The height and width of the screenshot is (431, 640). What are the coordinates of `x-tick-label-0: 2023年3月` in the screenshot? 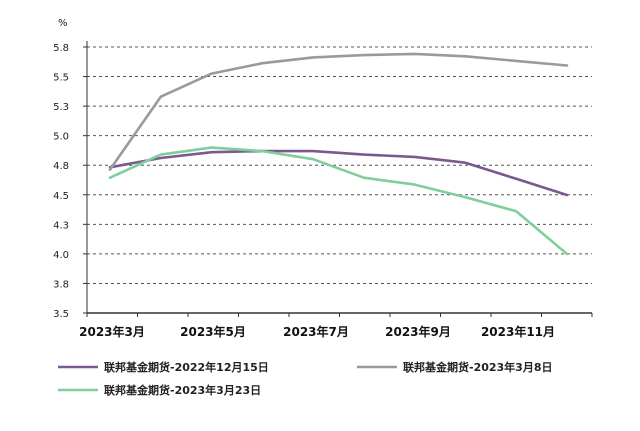 It's located at (112, 331).